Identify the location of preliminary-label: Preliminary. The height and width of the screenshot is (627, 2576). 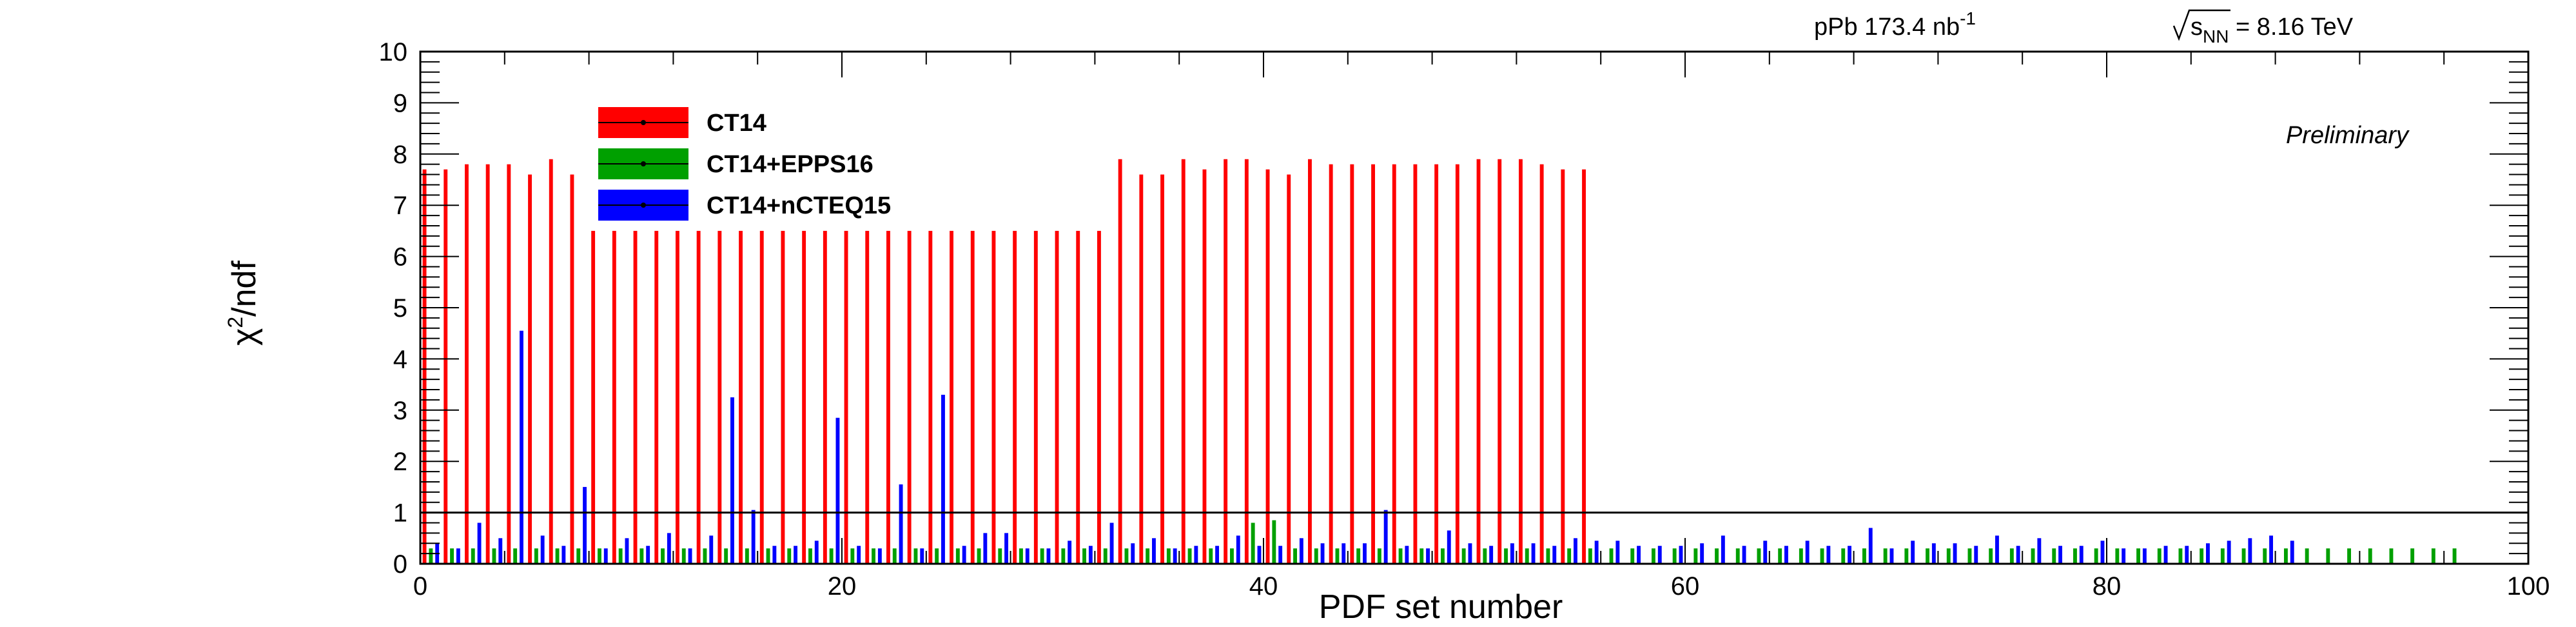
(2348, 135).